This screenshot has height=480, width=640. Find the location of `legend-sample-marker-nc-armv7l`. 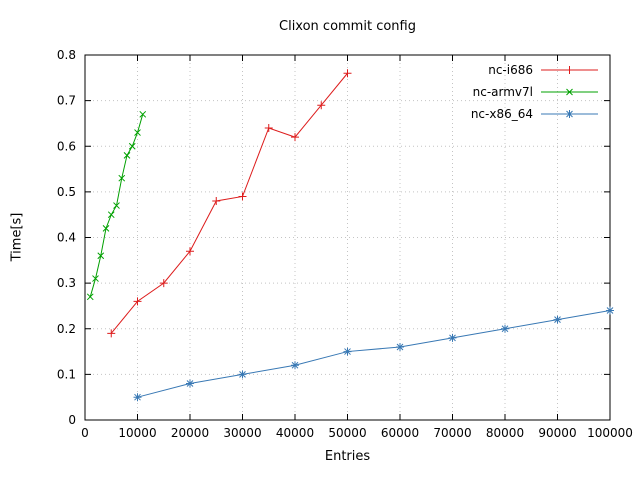

legend-sample-marker-nc-armv7l is located at coordinates (569, 92).